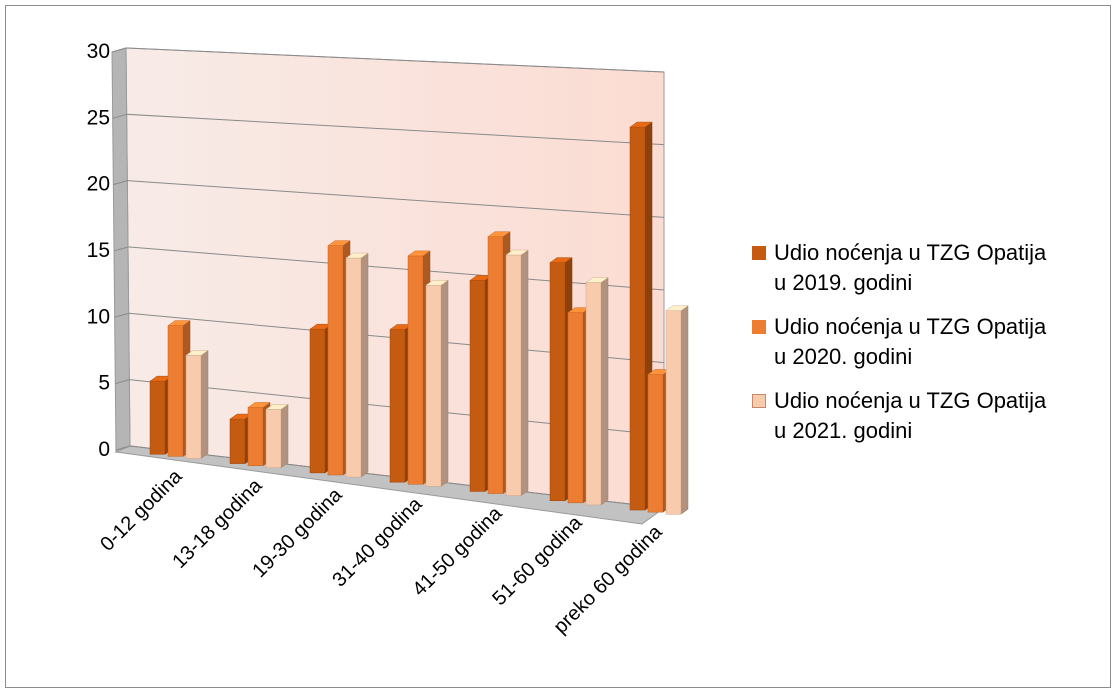  Describe the element at coordinates (98, 117) in the screenshot. I see `y-tick-label: 25` at that location.